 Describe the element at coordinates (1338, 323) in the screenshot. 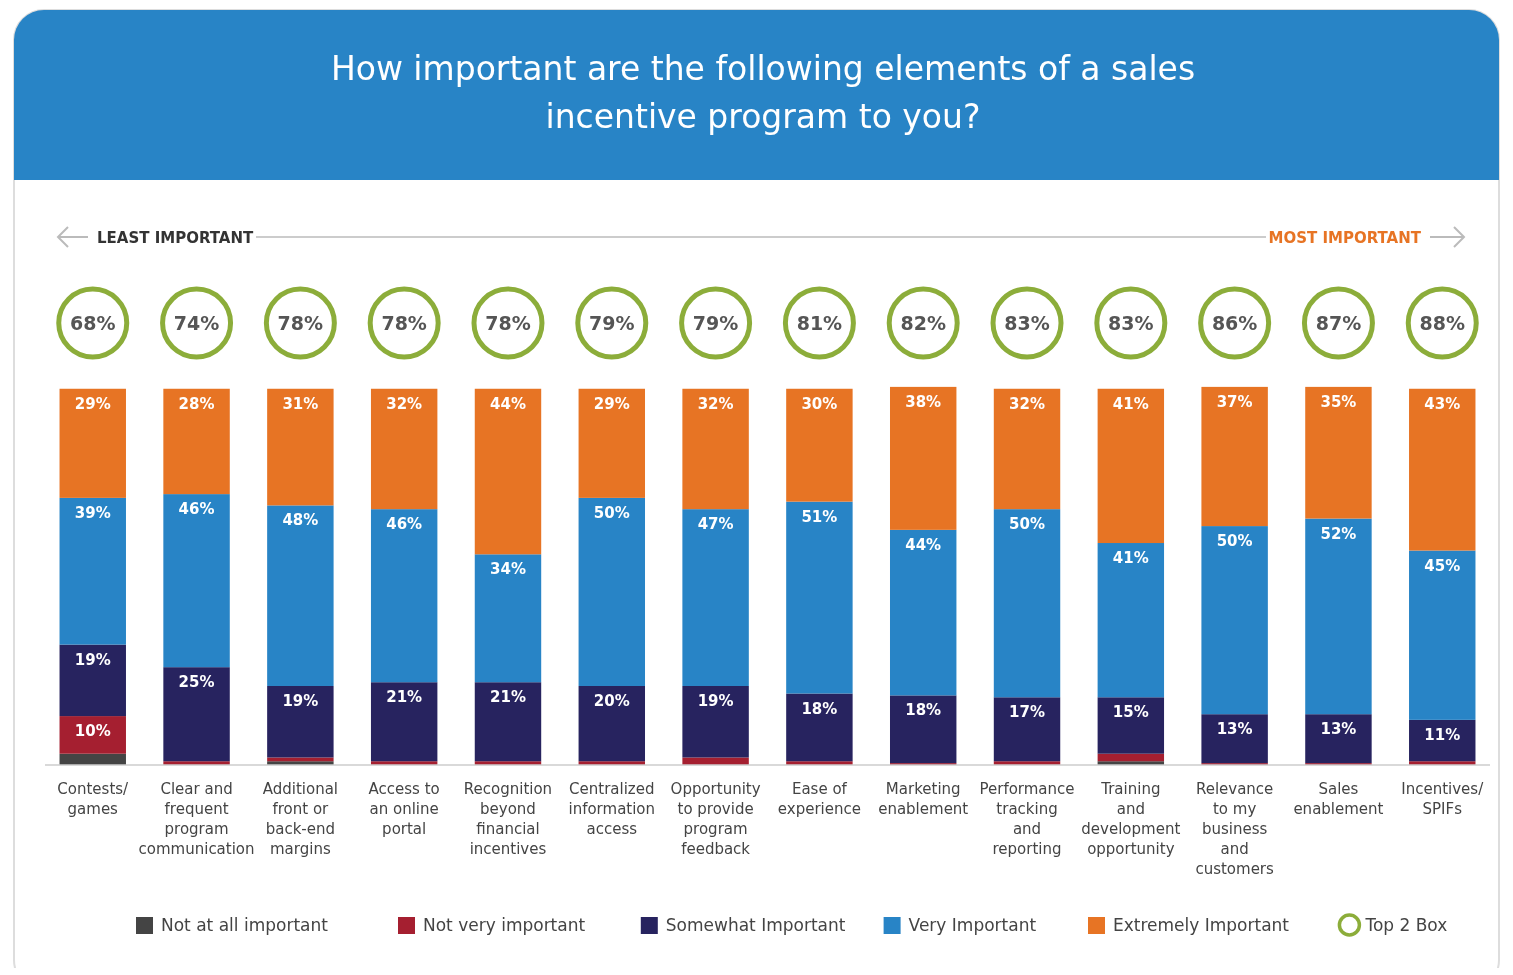

I see `text: 87%` at that location.